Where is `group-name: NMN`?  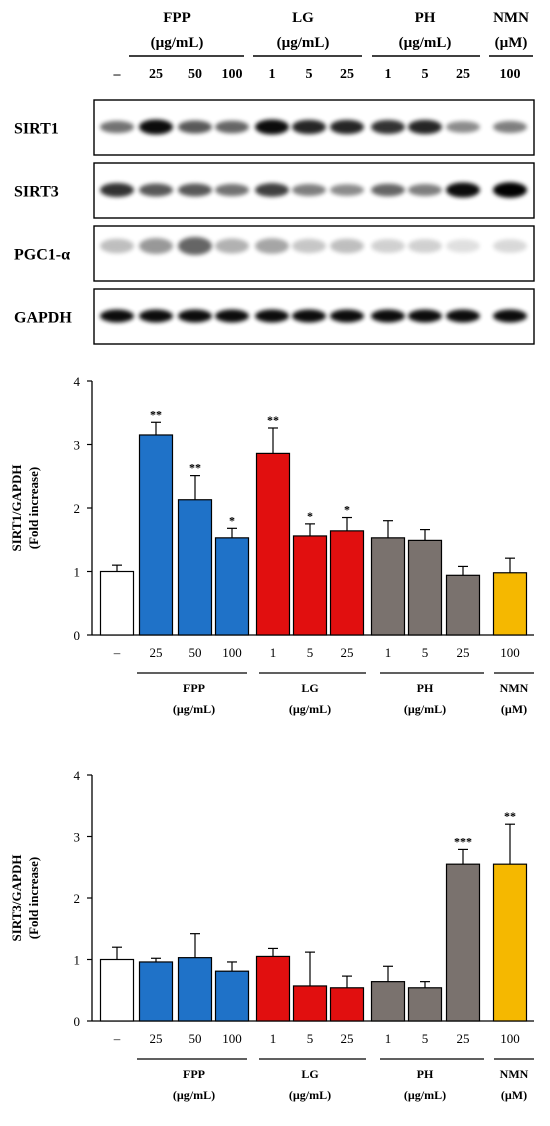 group-name: NMN is located at coordinates (514, 688).